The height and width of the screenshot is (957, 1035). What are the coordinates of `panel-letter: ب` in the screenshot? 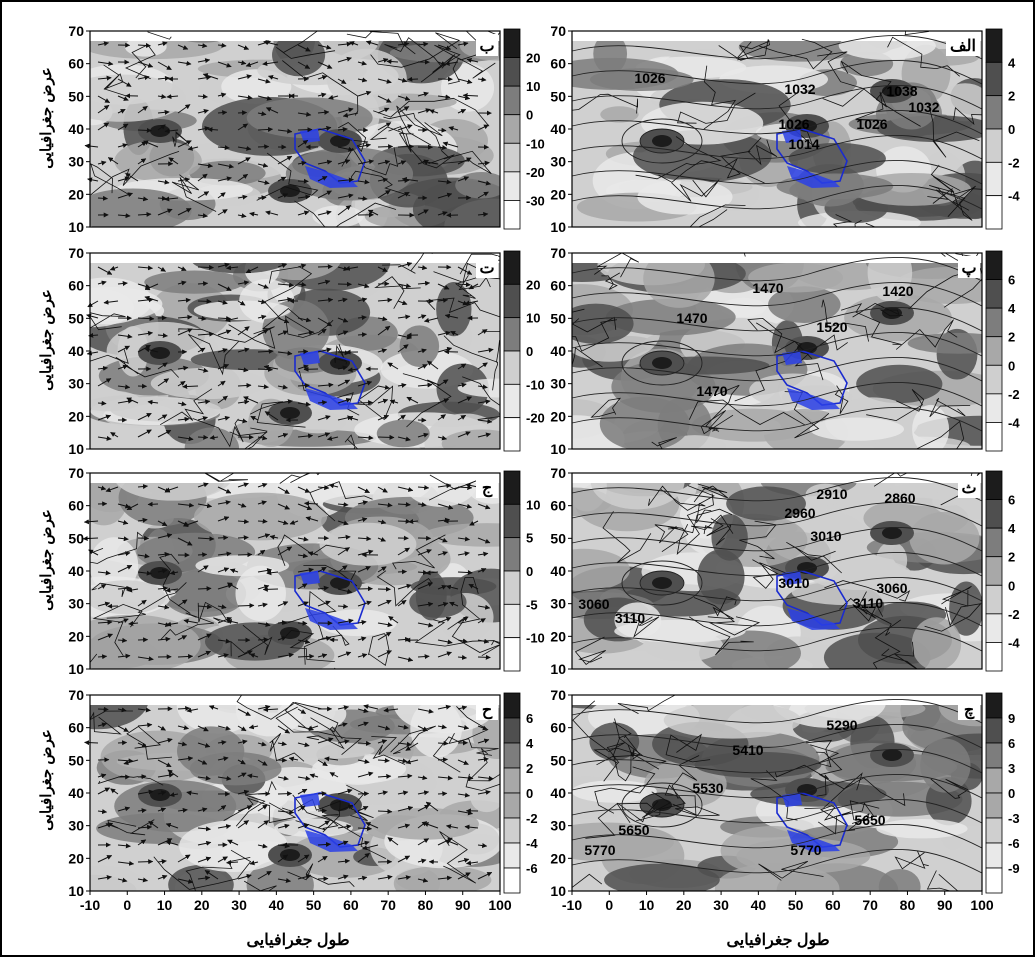 It's located at (486, 46).